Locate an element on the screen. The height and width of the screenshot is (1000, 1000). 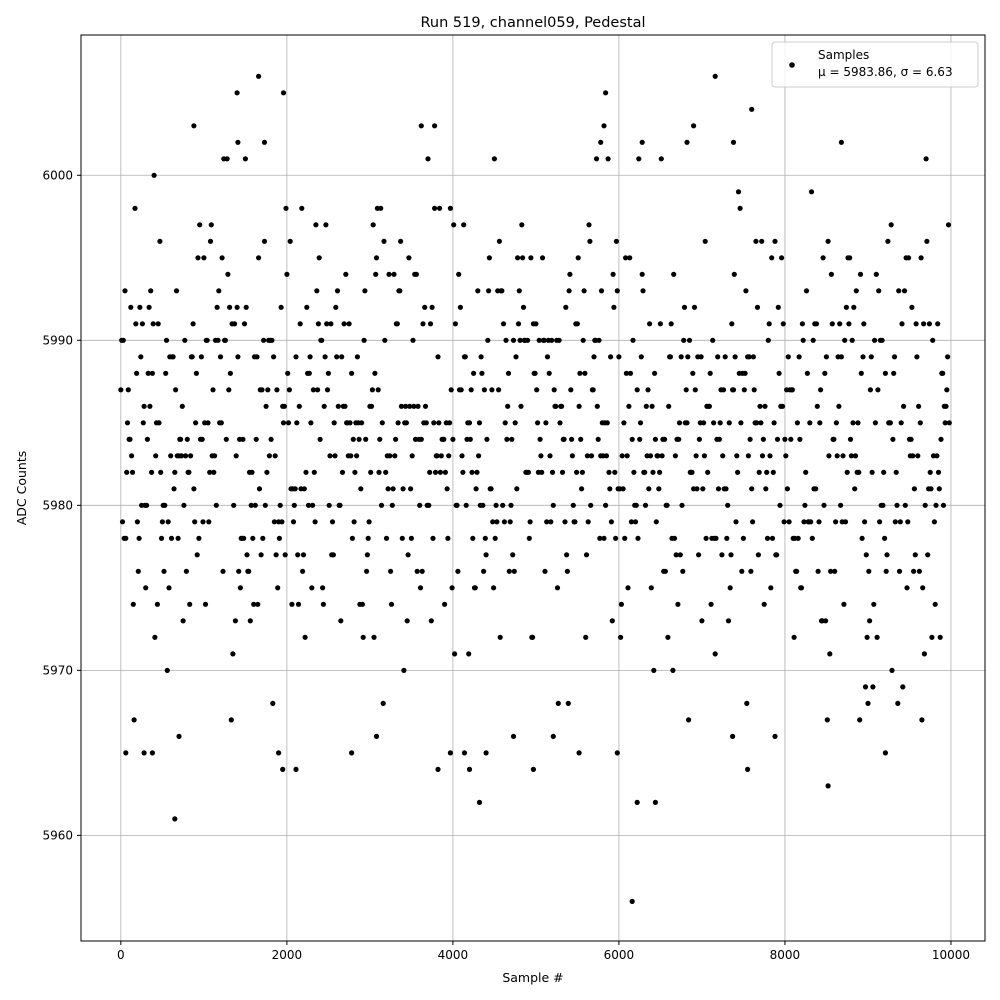
x-tick-label: 4000 is located at coordinates (453, 955).